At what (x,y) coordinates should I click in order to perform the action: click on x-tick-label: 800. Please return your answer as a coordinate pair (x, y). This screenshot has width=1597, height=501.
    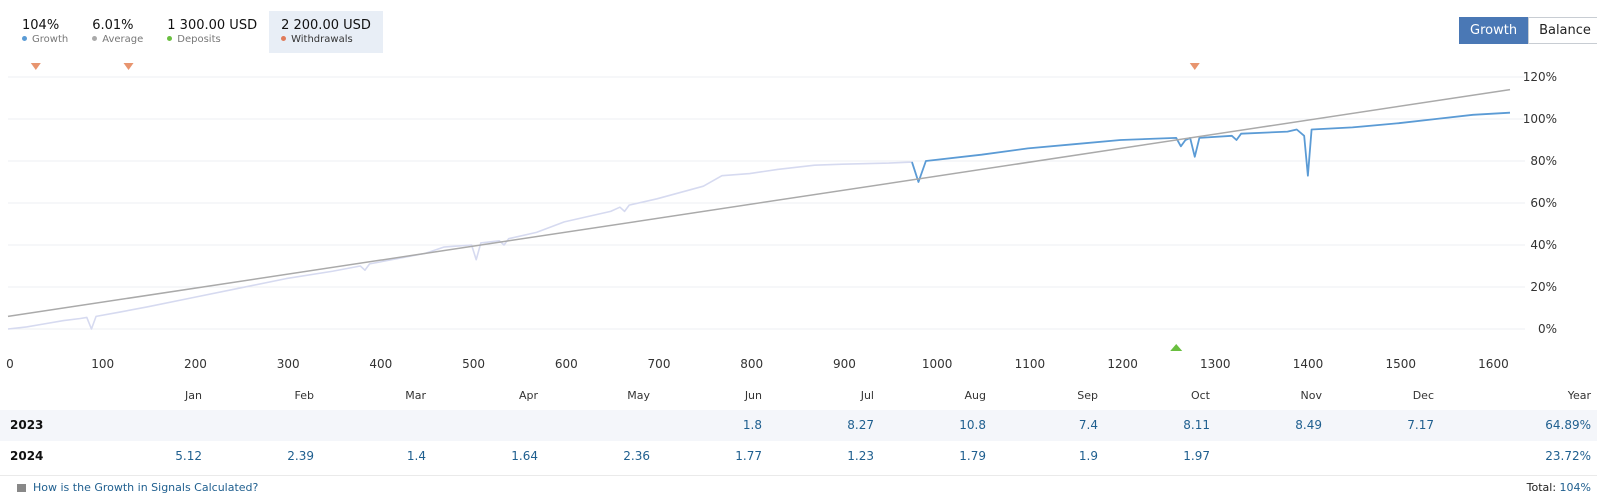
    Looking at the image, I should click on (751, 364).